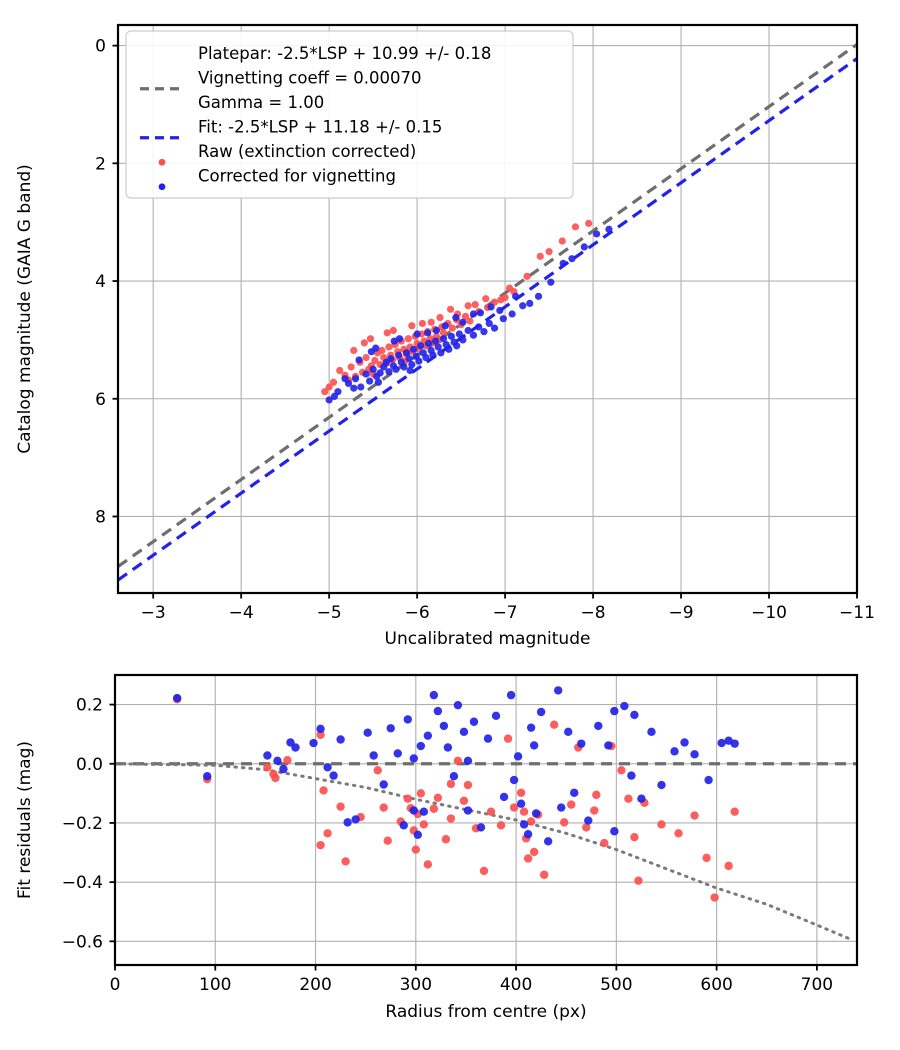  What do you see at coordinates (769, 613) in the screenshot?
I see `x-tick-label: −10` at bounding box center [769, 613].